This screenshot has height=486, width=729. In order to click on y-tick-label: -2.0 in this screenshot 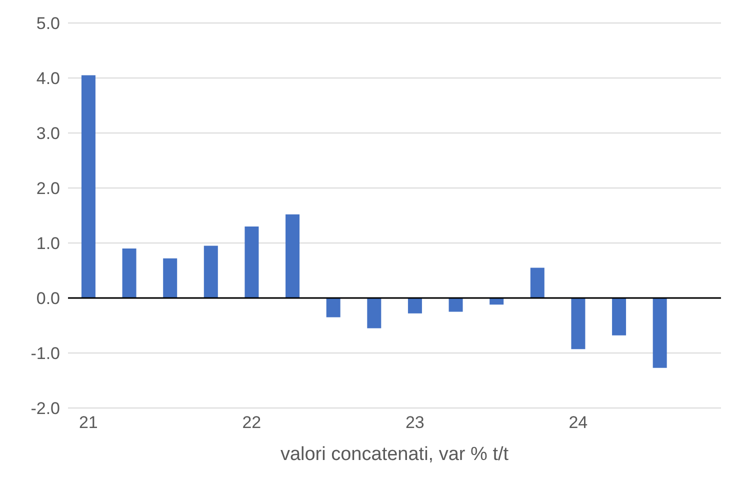, I will do `click(45, 408)`.